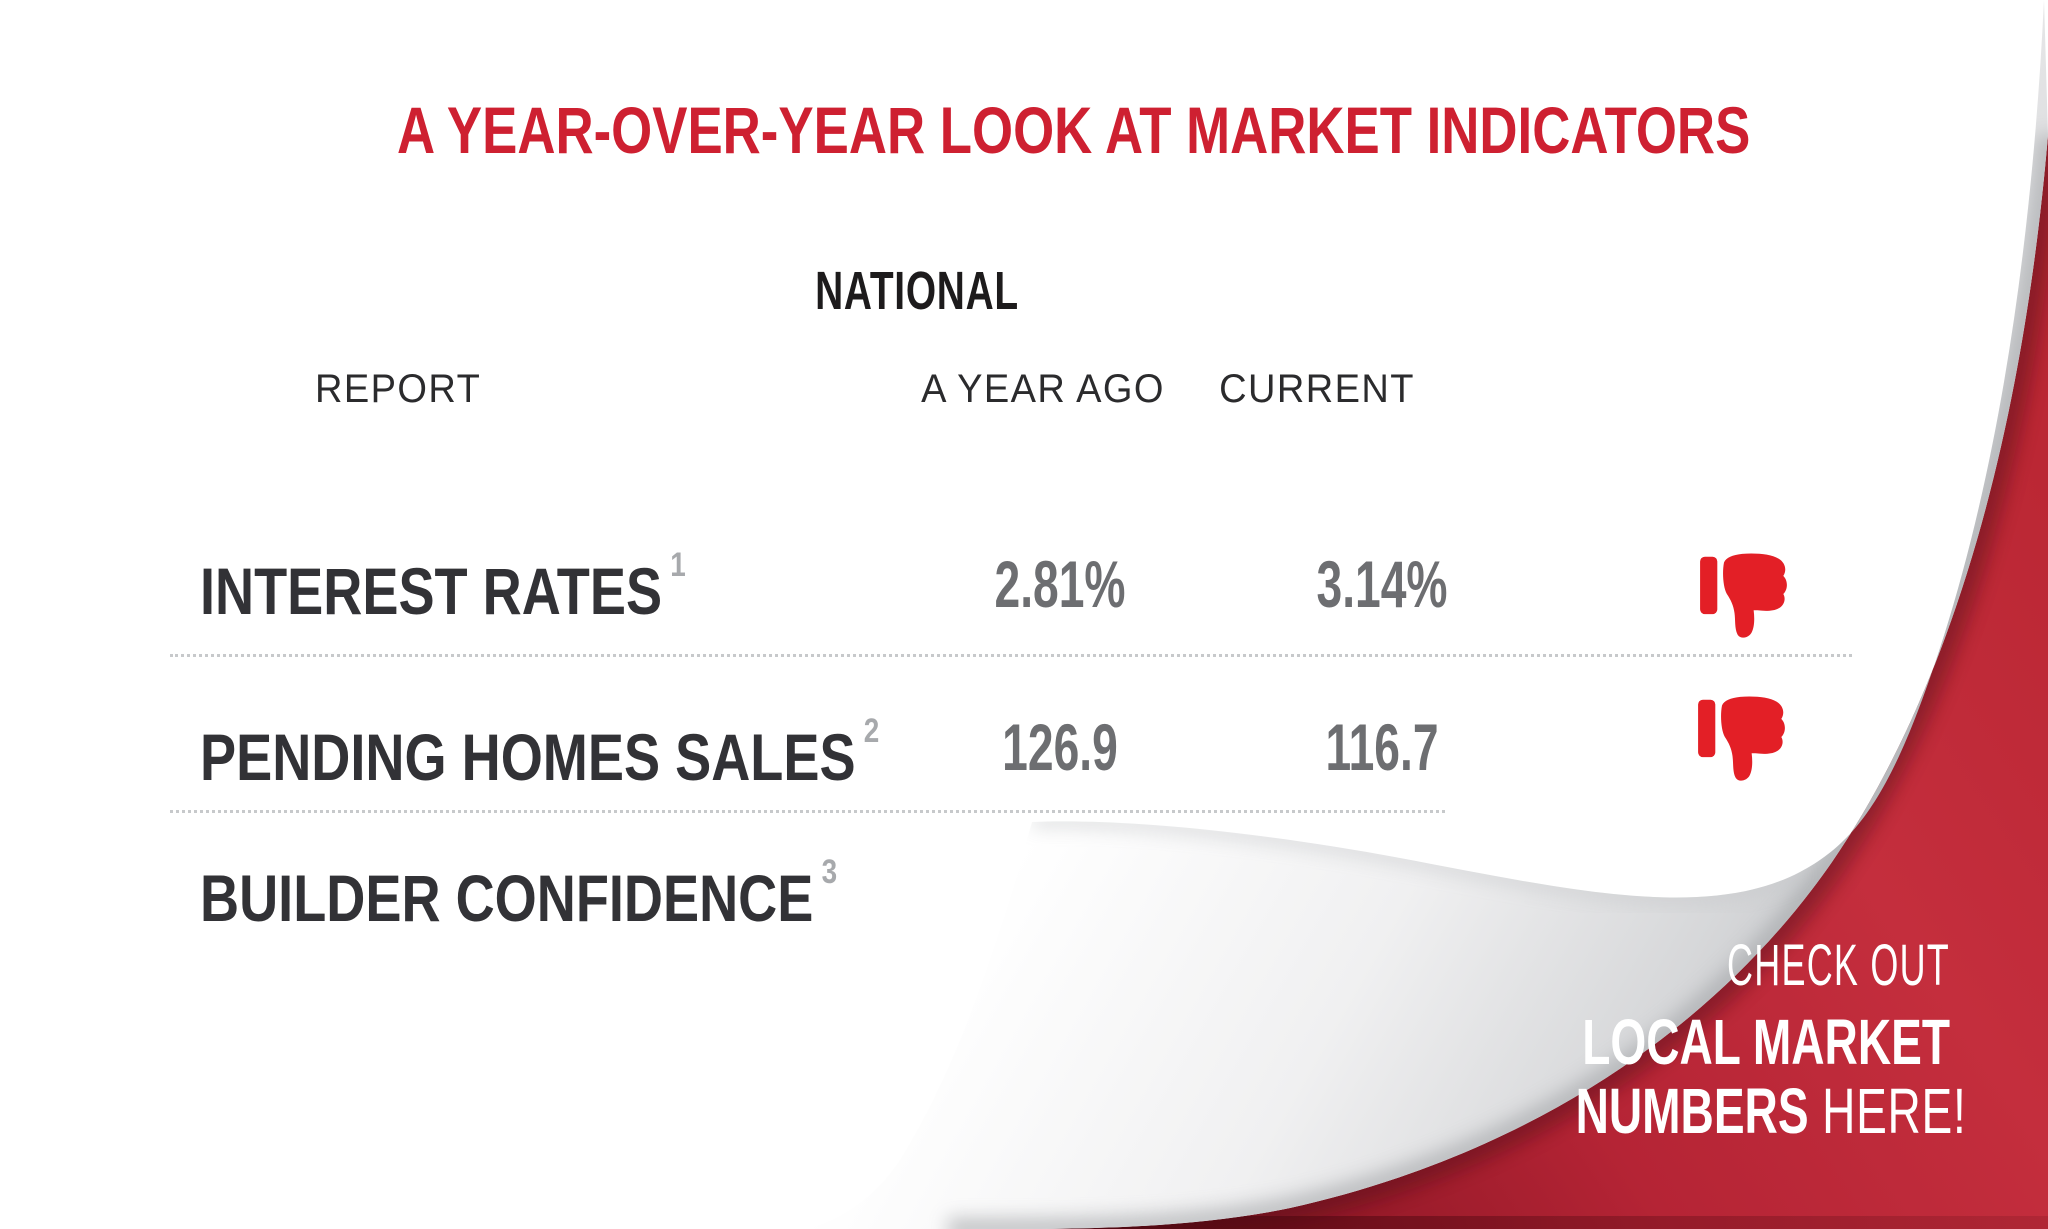  What do you see at coordinates (1317, 389) in the screenshot?
I see `column-header-current: CURRENT` at bounding box center [1317, 389].